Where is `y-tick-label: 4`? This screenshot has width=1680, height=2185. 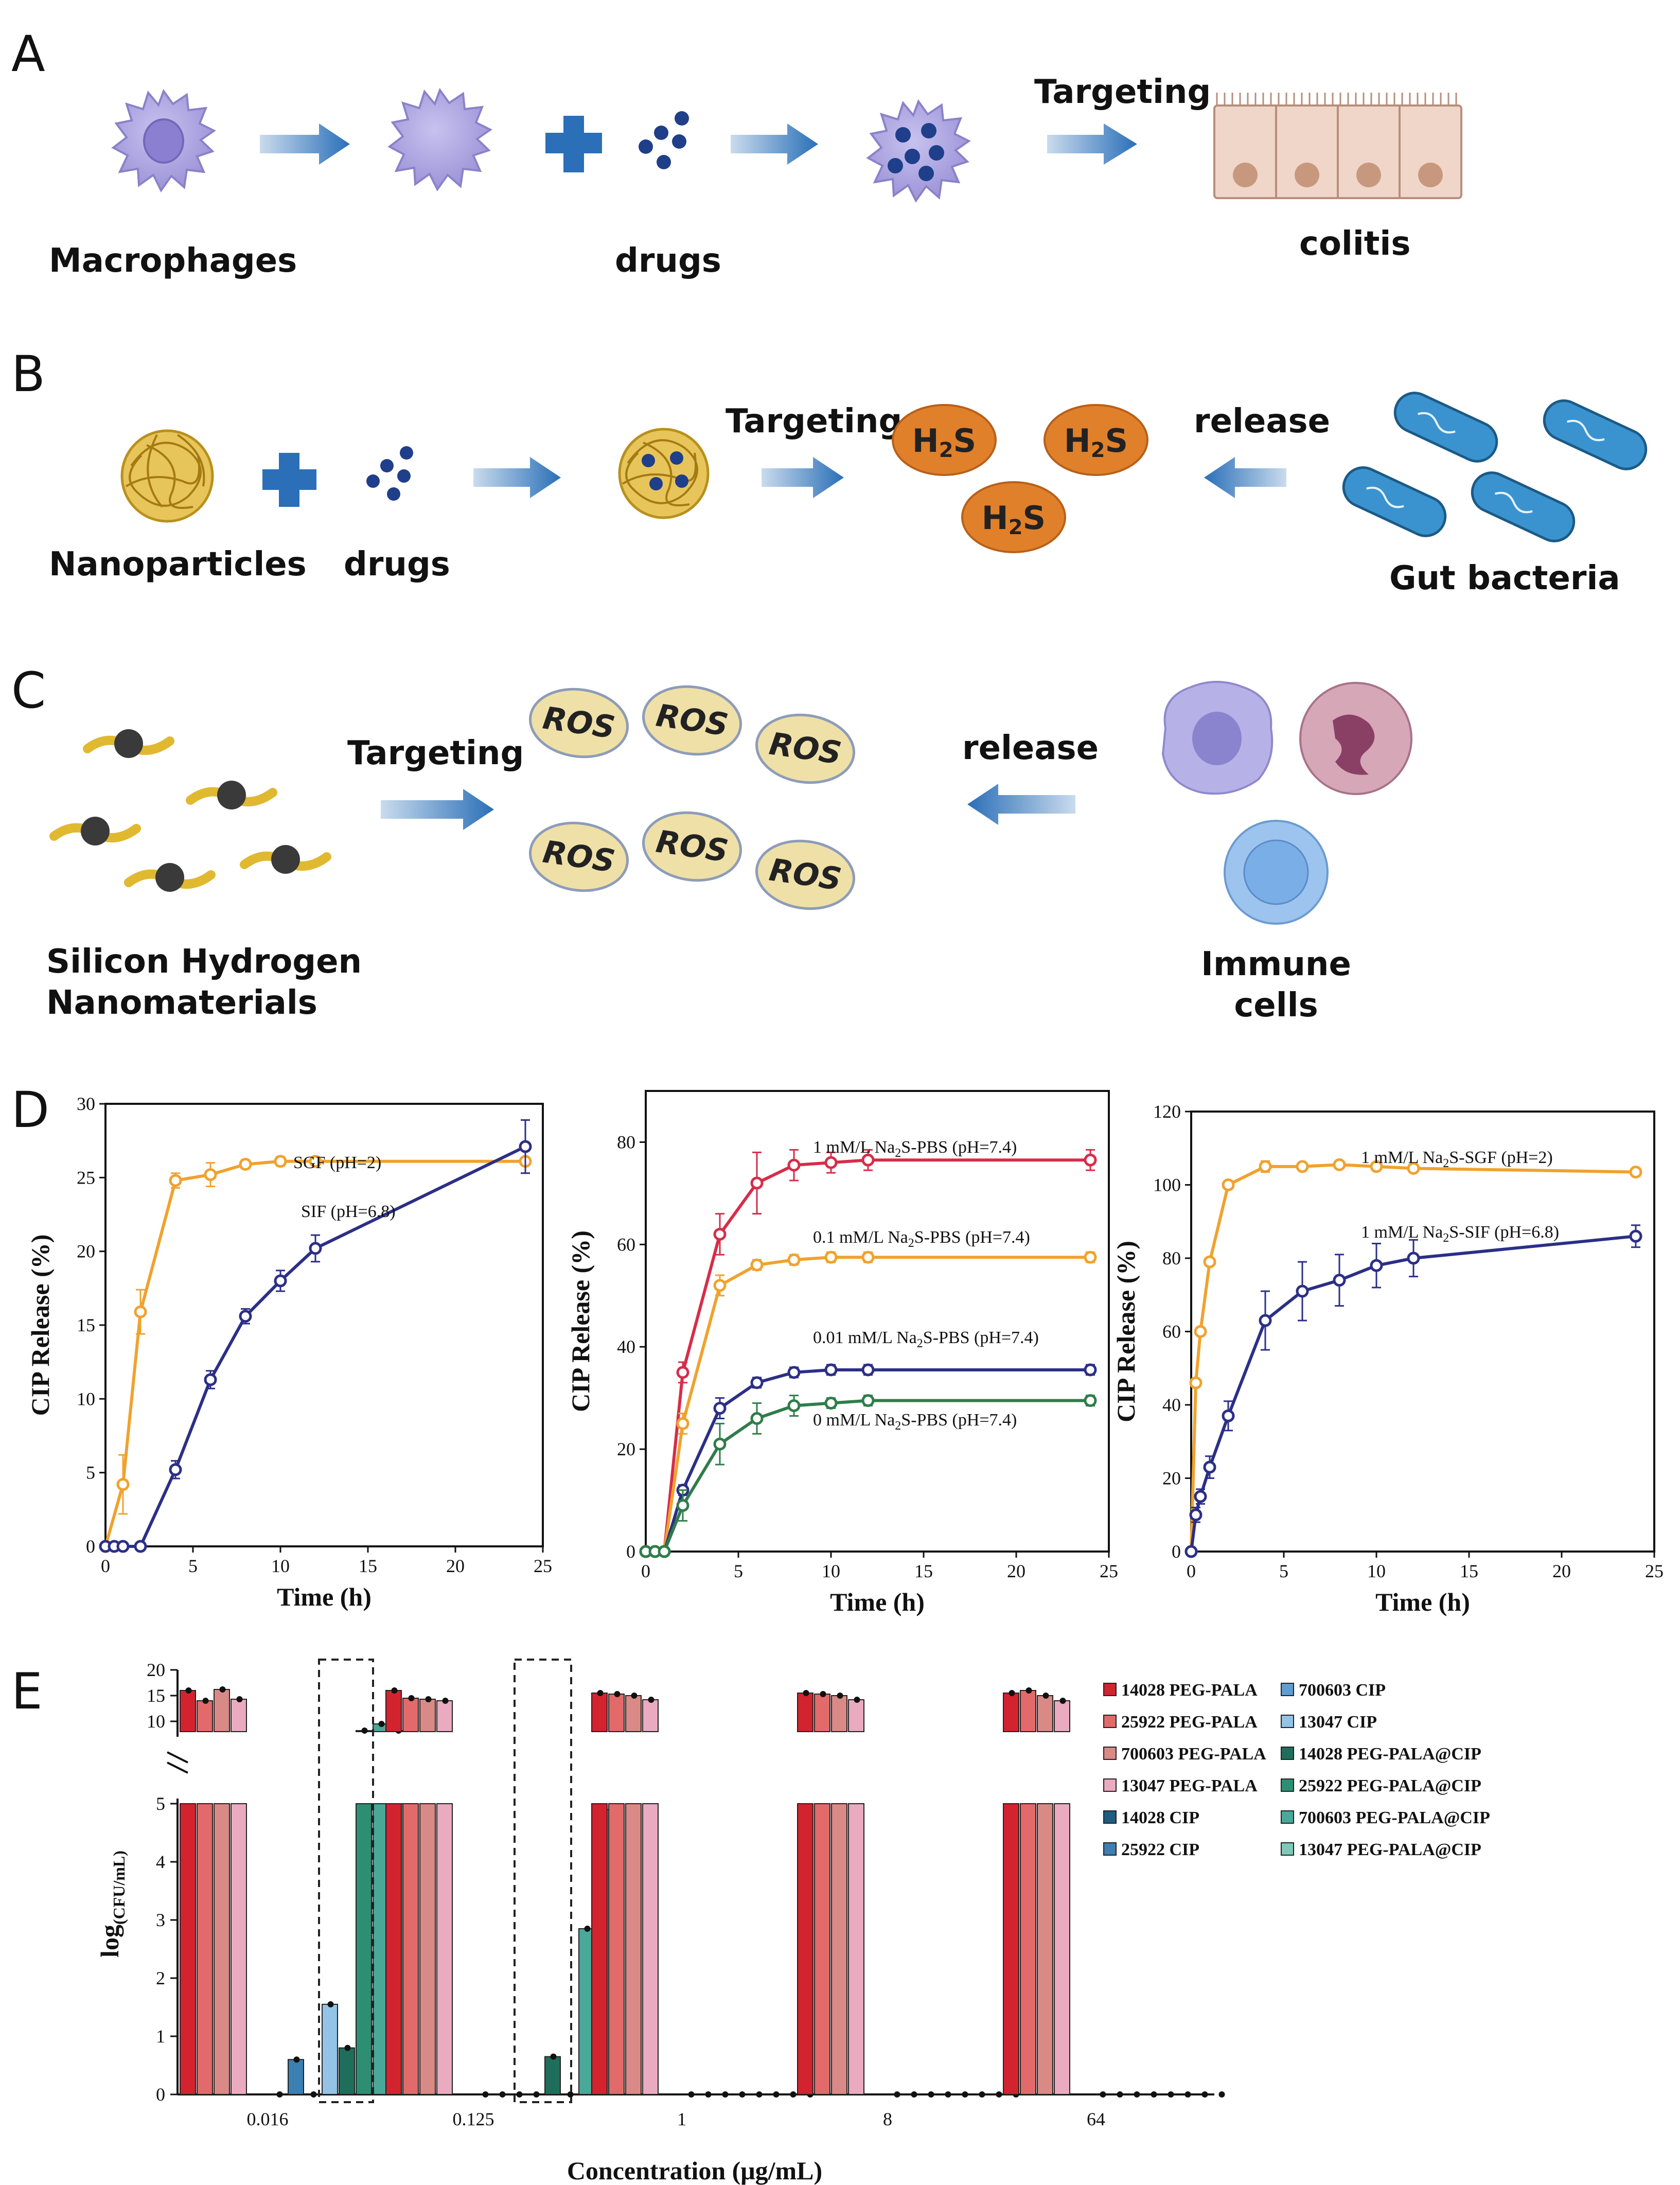
y-tick-label: 4 is located at coordinates (161, 1862).